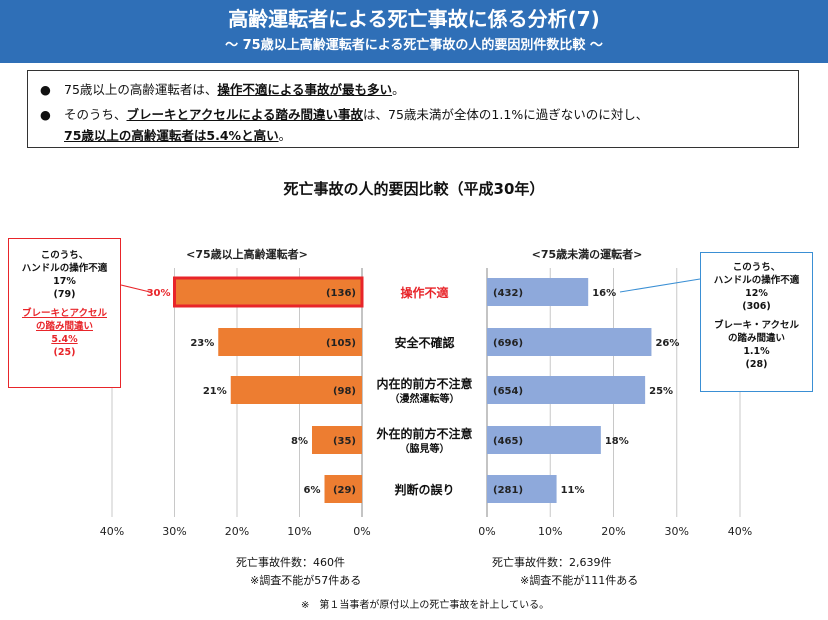  I want to click on note-3-end: 。, so click(285, 135).